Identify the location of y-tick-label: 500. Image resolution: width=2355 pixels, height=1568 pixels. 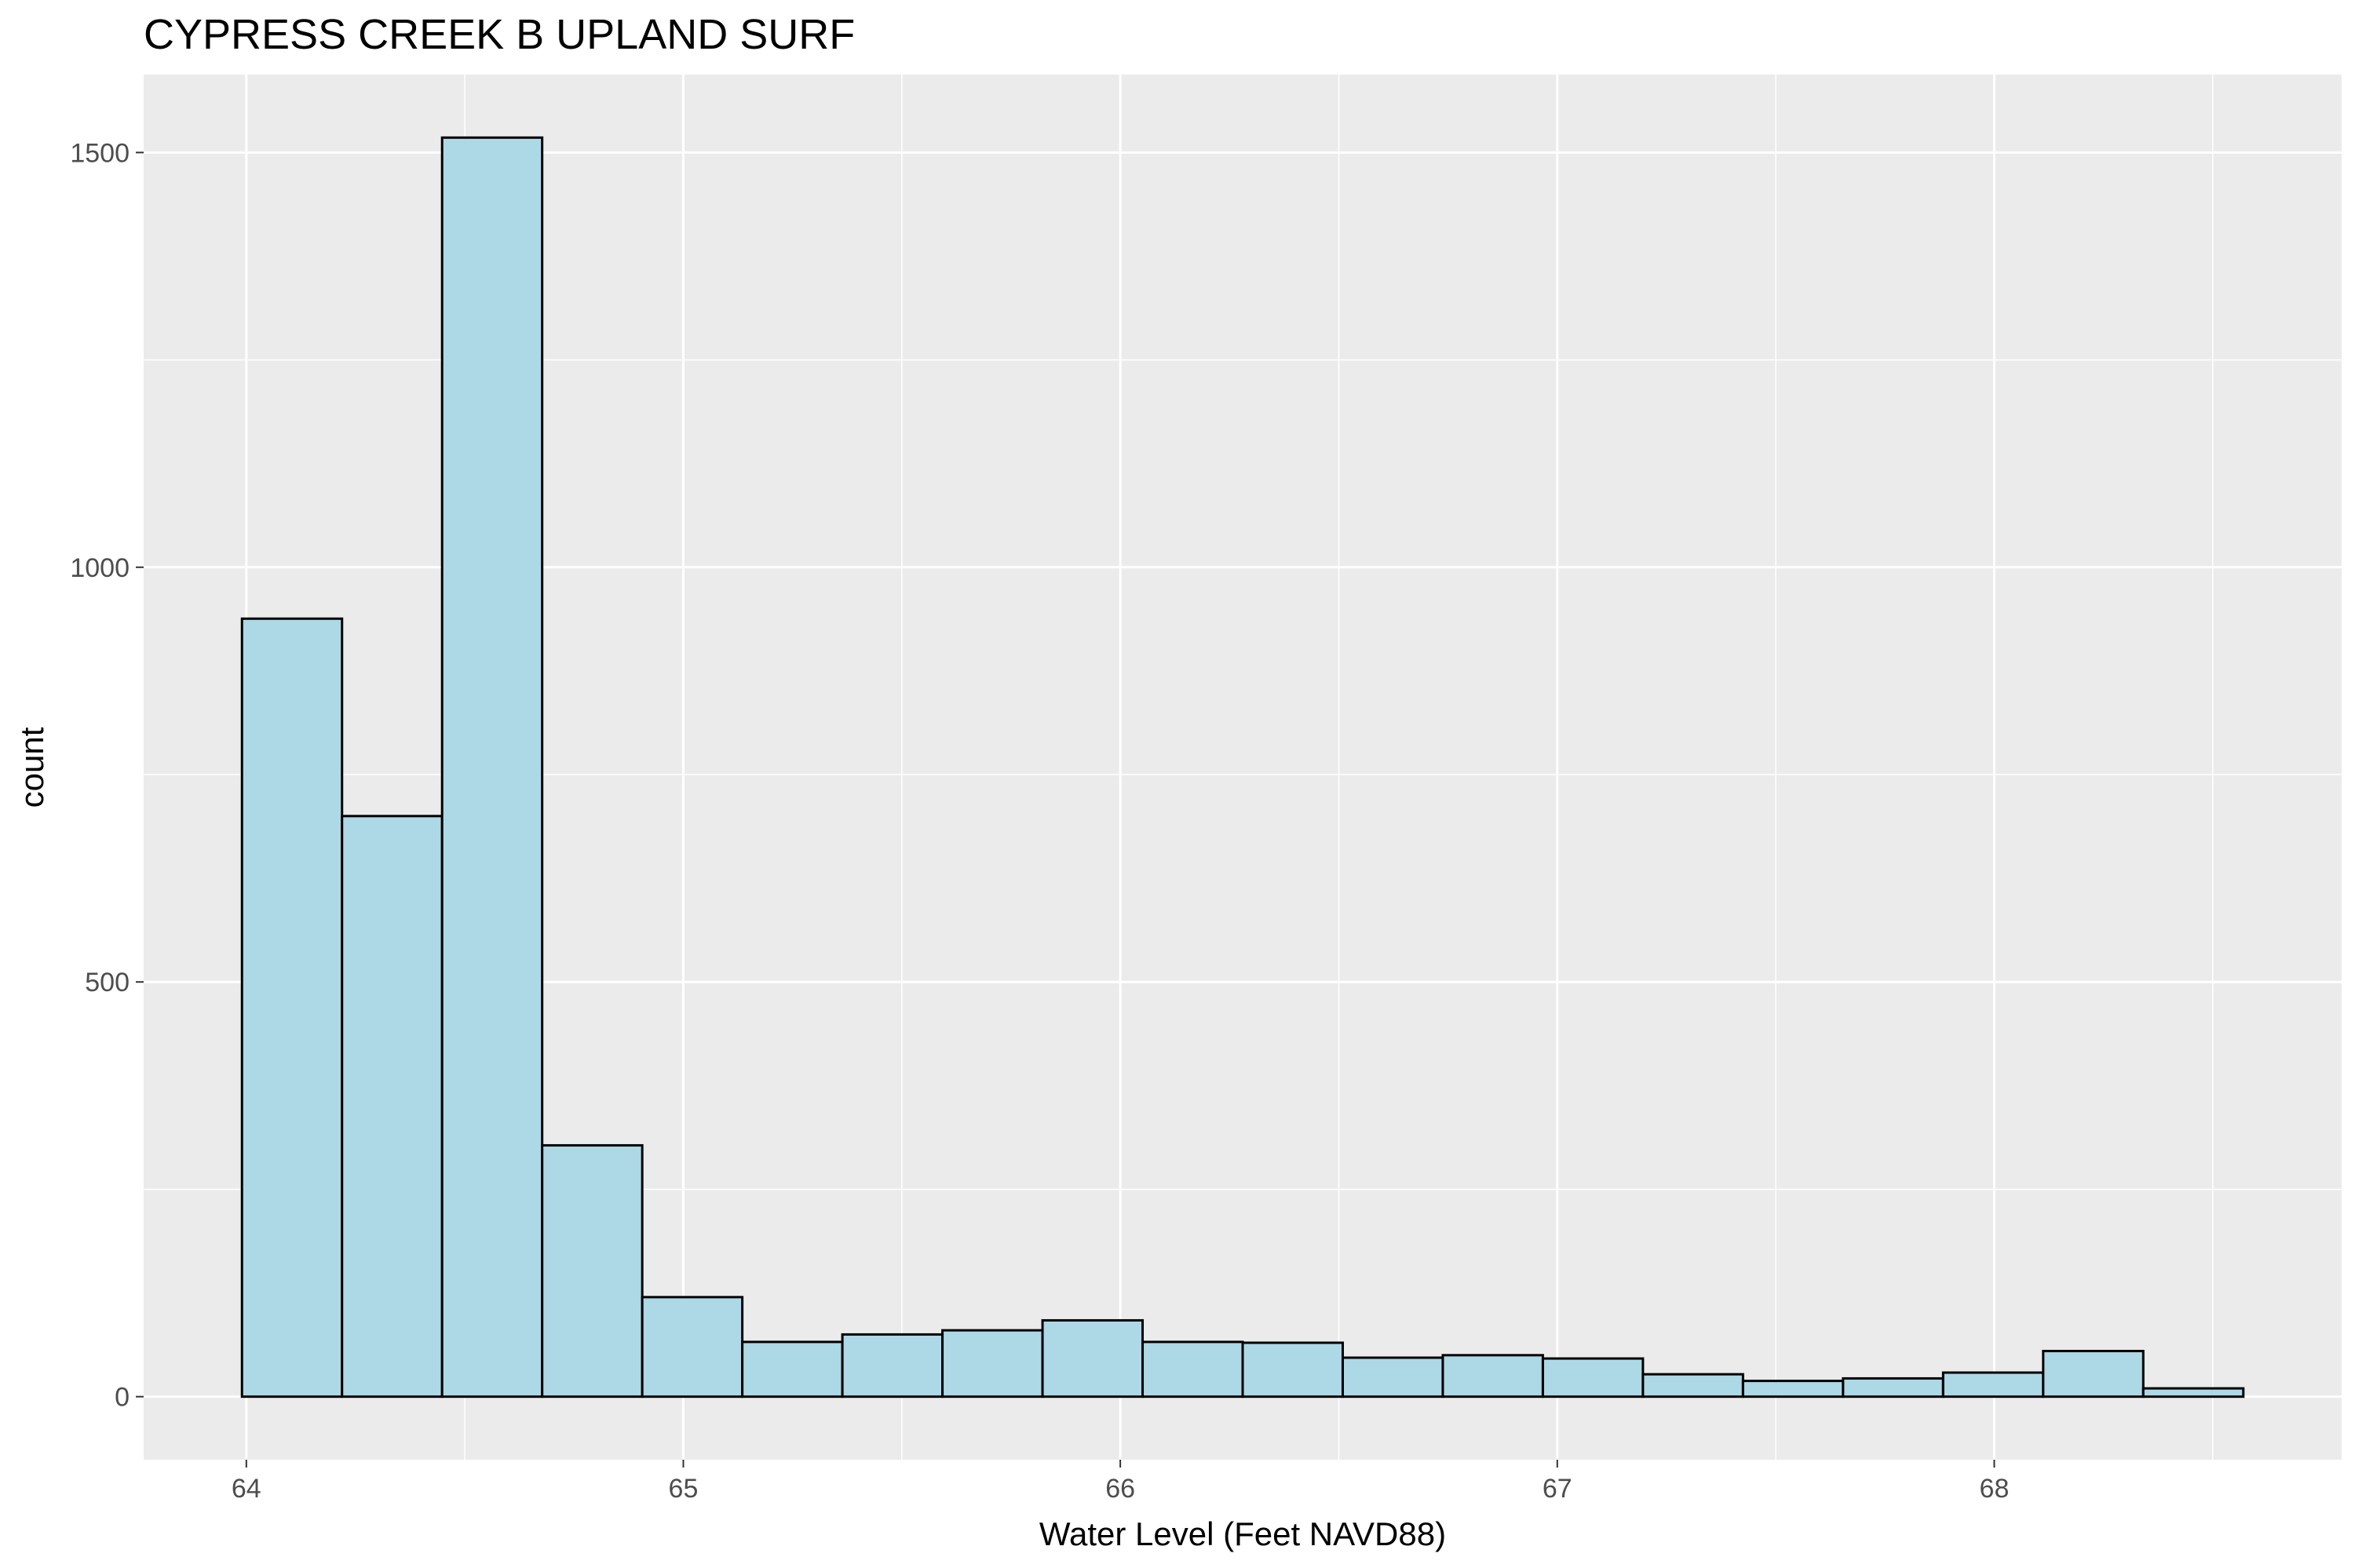
(107, 982).